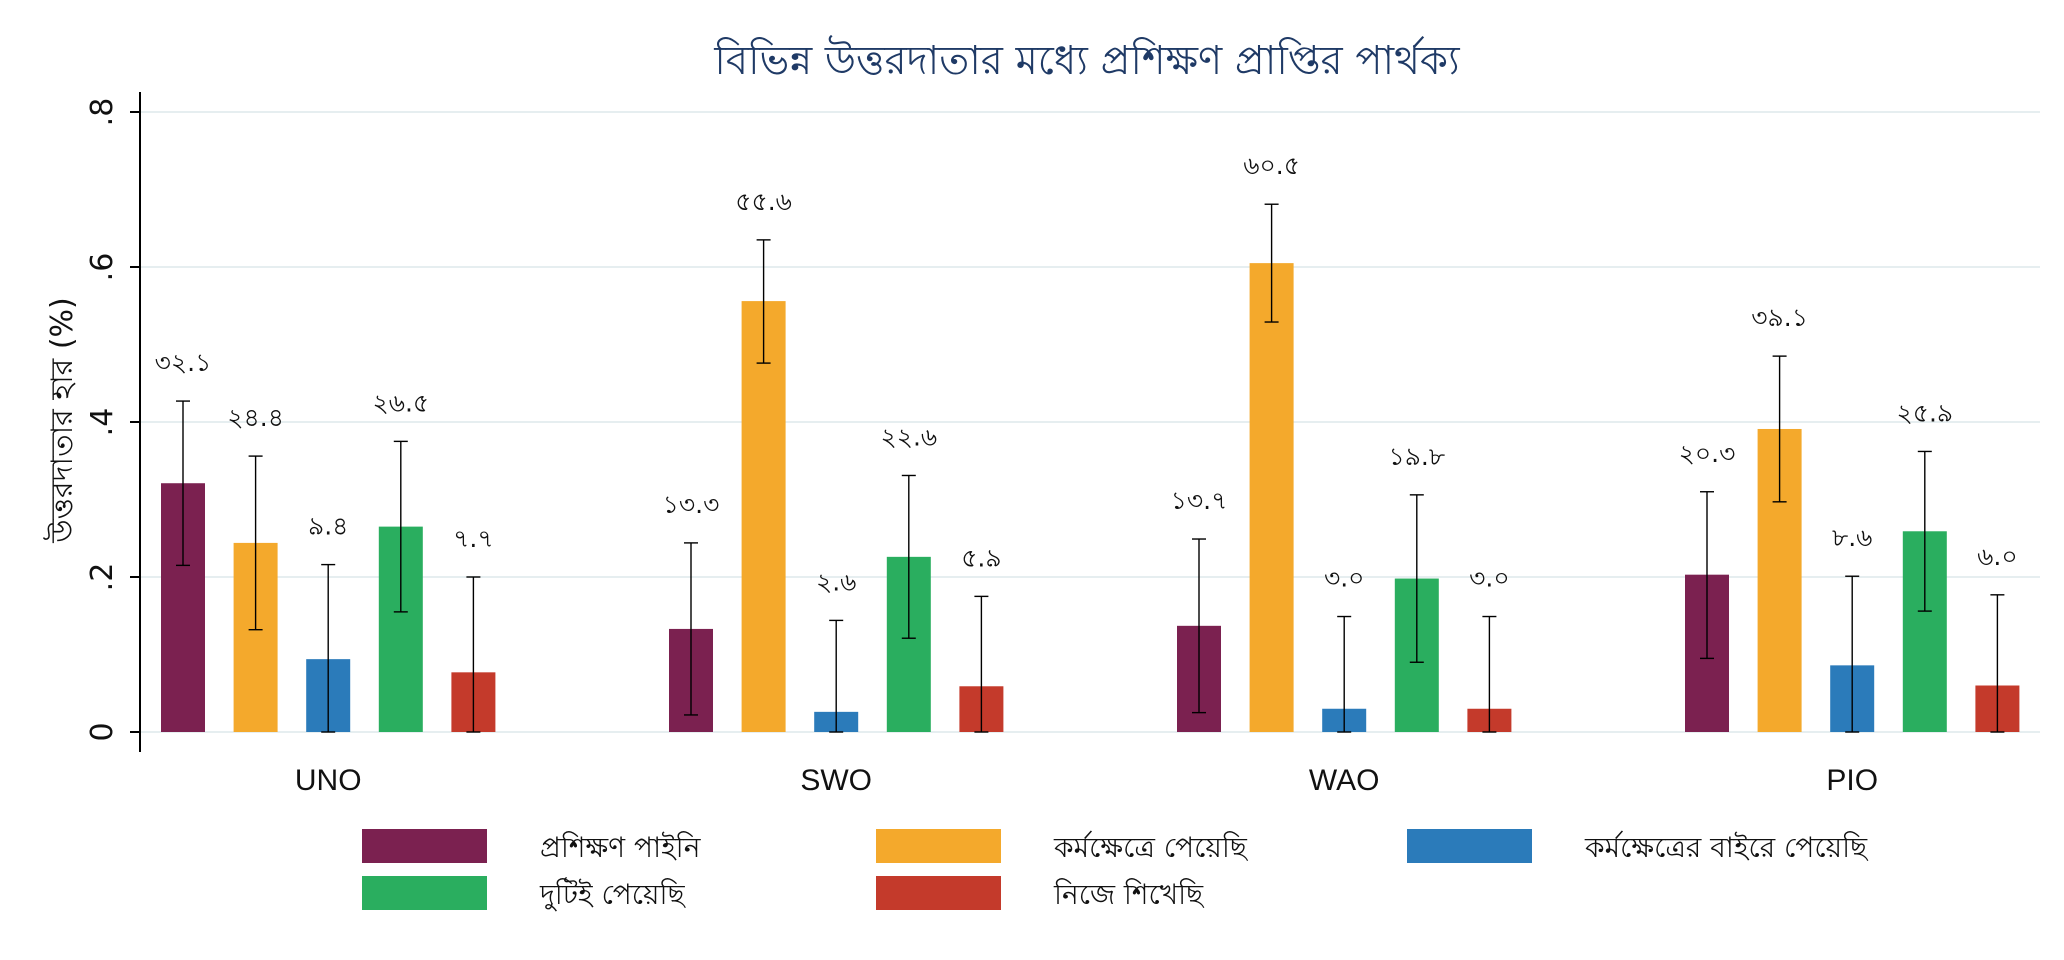  Describe the element at coordinates (102, 267) in the screenshot. I see `y-tick-label: .6` at that location.